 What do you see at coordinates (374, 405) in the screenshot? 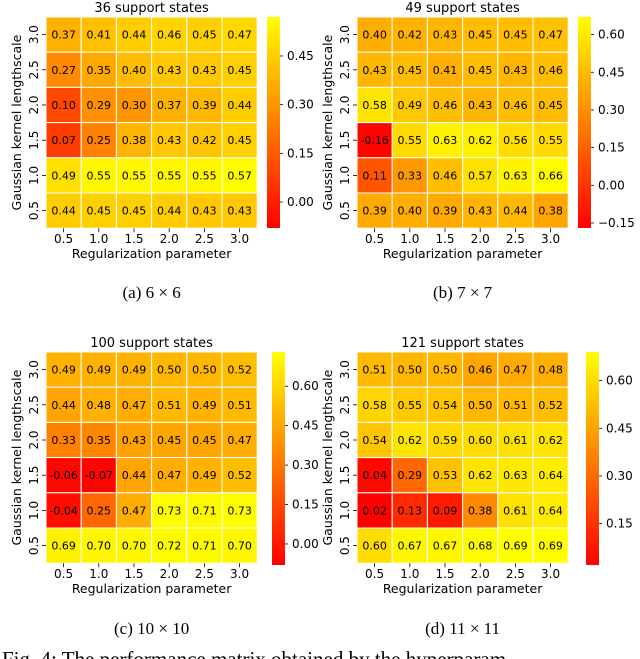
I see `cell-value: 0.58` at bounding box center [374, 405].